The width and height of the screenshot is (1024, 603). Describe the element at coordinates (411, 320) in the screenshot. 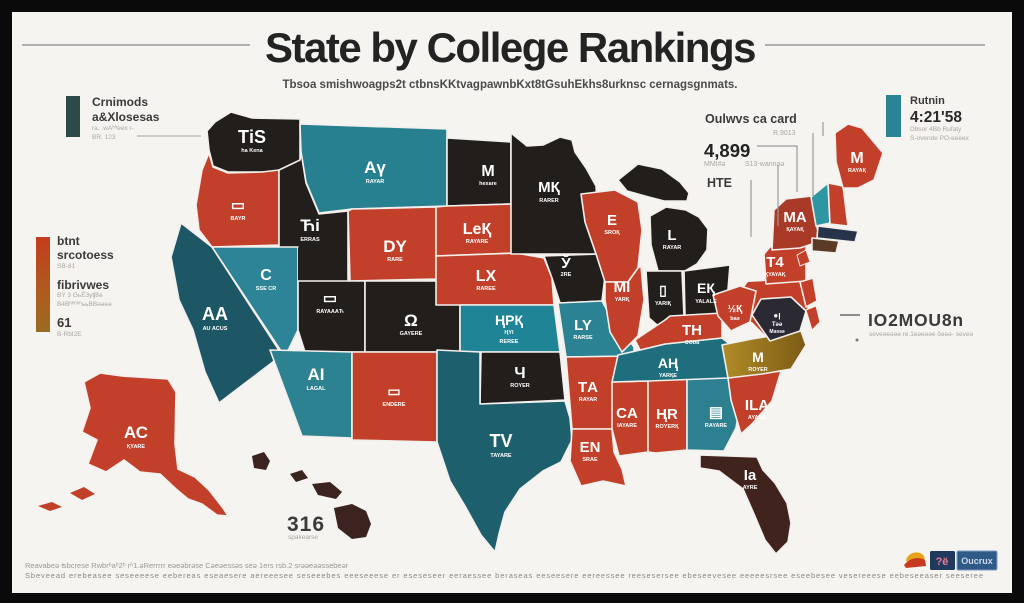

I see `svg-text: Ω` at that location.